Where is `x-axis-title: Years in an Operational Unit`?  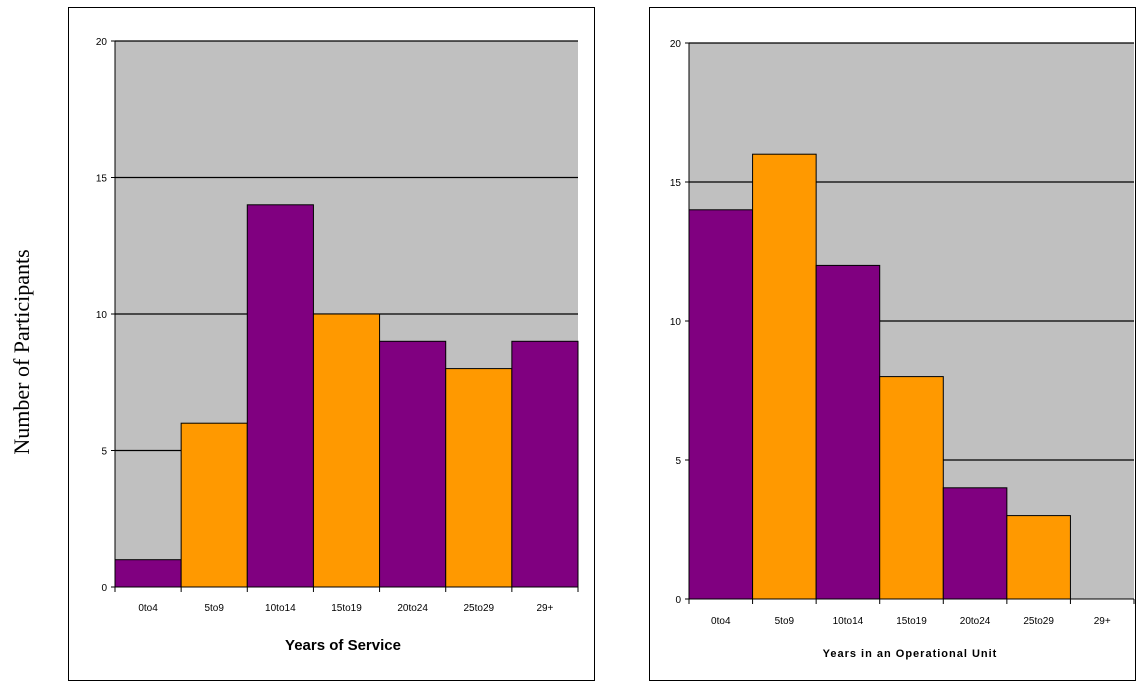 x-axis-title: Years in an Operational Unit is located at coordinates (910, 654).